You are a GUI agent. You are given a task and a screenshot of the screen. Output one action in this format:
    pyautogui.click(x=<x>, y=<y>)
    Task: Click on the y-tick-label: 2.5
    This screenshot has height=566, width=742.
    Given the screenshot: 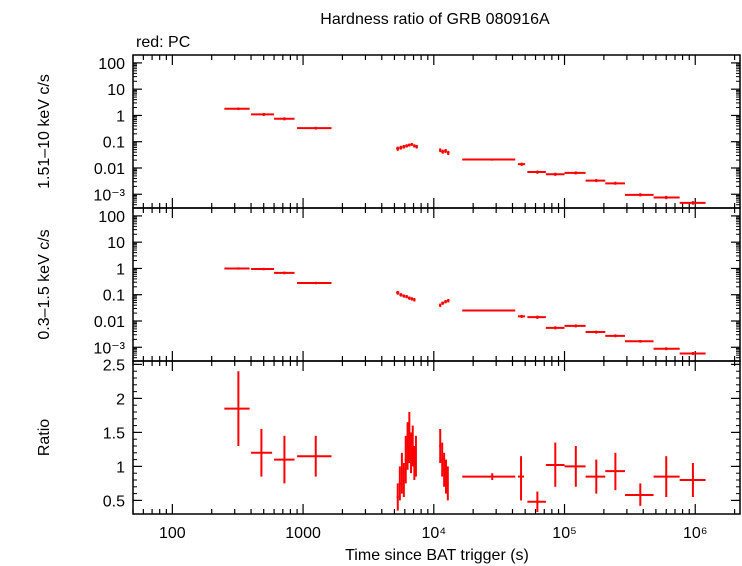 What is the action you would take?
    pyautogui.click(x=114, y=365)
    